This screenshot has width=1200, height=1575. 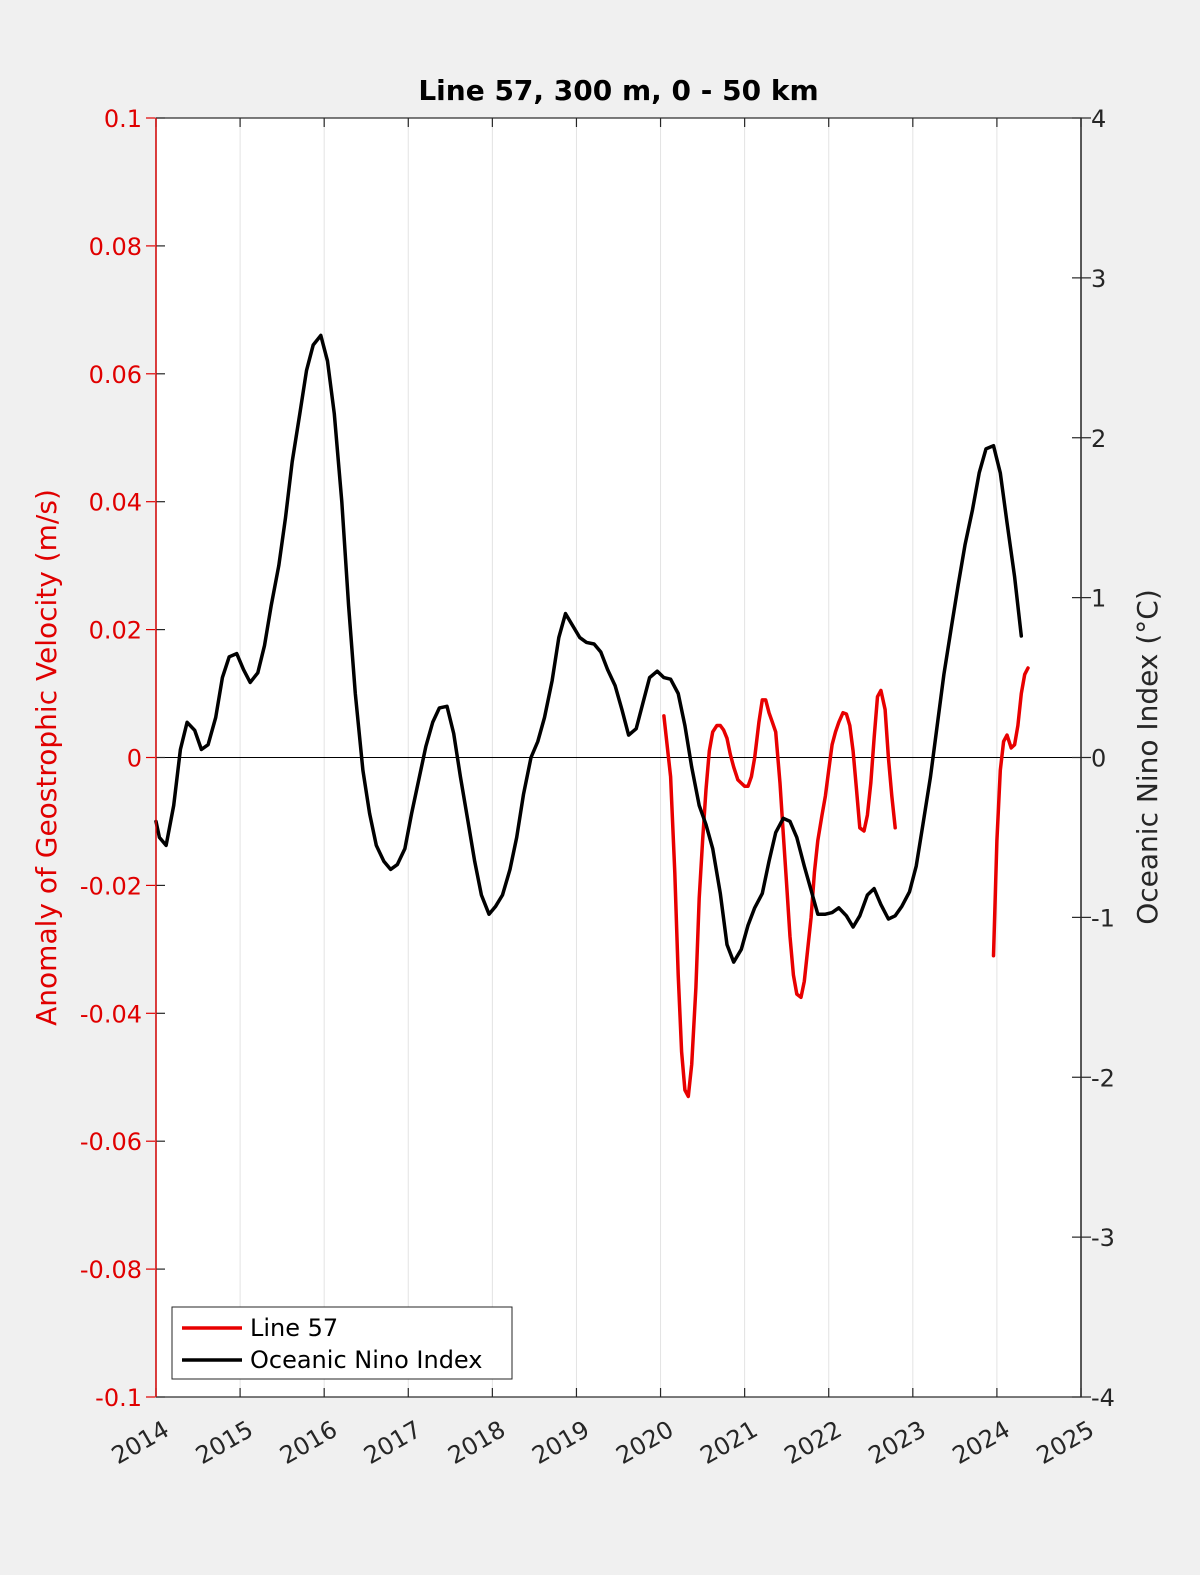 What do you see at coordinates (111, 1142) in the screenshot?
I see `y-left-tick-label: -0.06` at bounding box center [111, 1142].